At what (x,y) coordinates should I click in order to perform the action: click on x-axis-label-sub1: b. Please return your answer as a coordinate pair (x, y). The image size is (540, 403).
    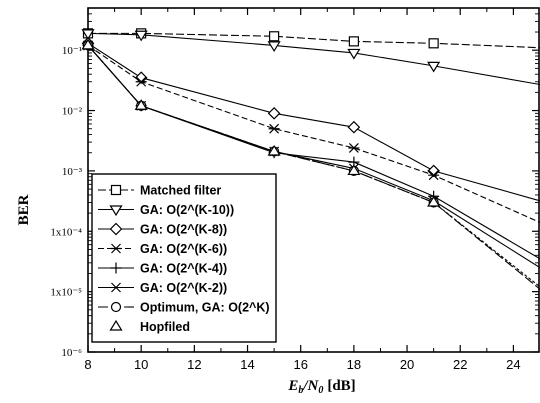
    Looking at the image, I should click on (300, 390).